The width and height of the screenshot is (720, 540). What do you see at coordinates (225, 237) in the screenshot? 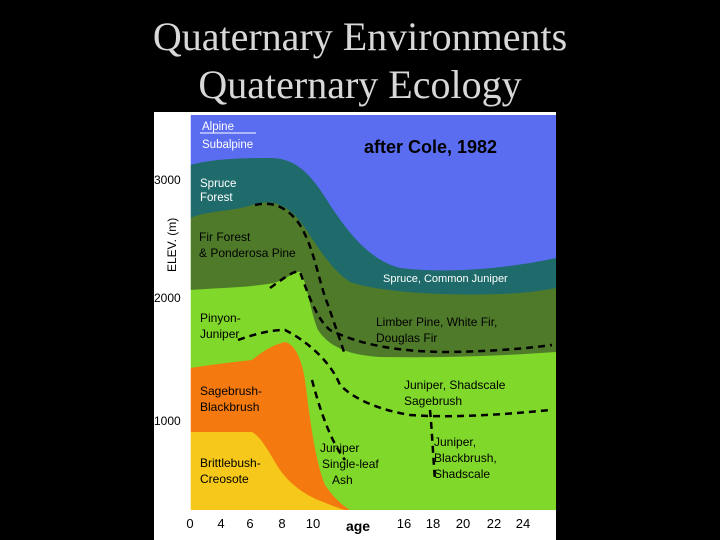
I see `label-fir-1: Fir Forest` at bounding box center [225, 237].